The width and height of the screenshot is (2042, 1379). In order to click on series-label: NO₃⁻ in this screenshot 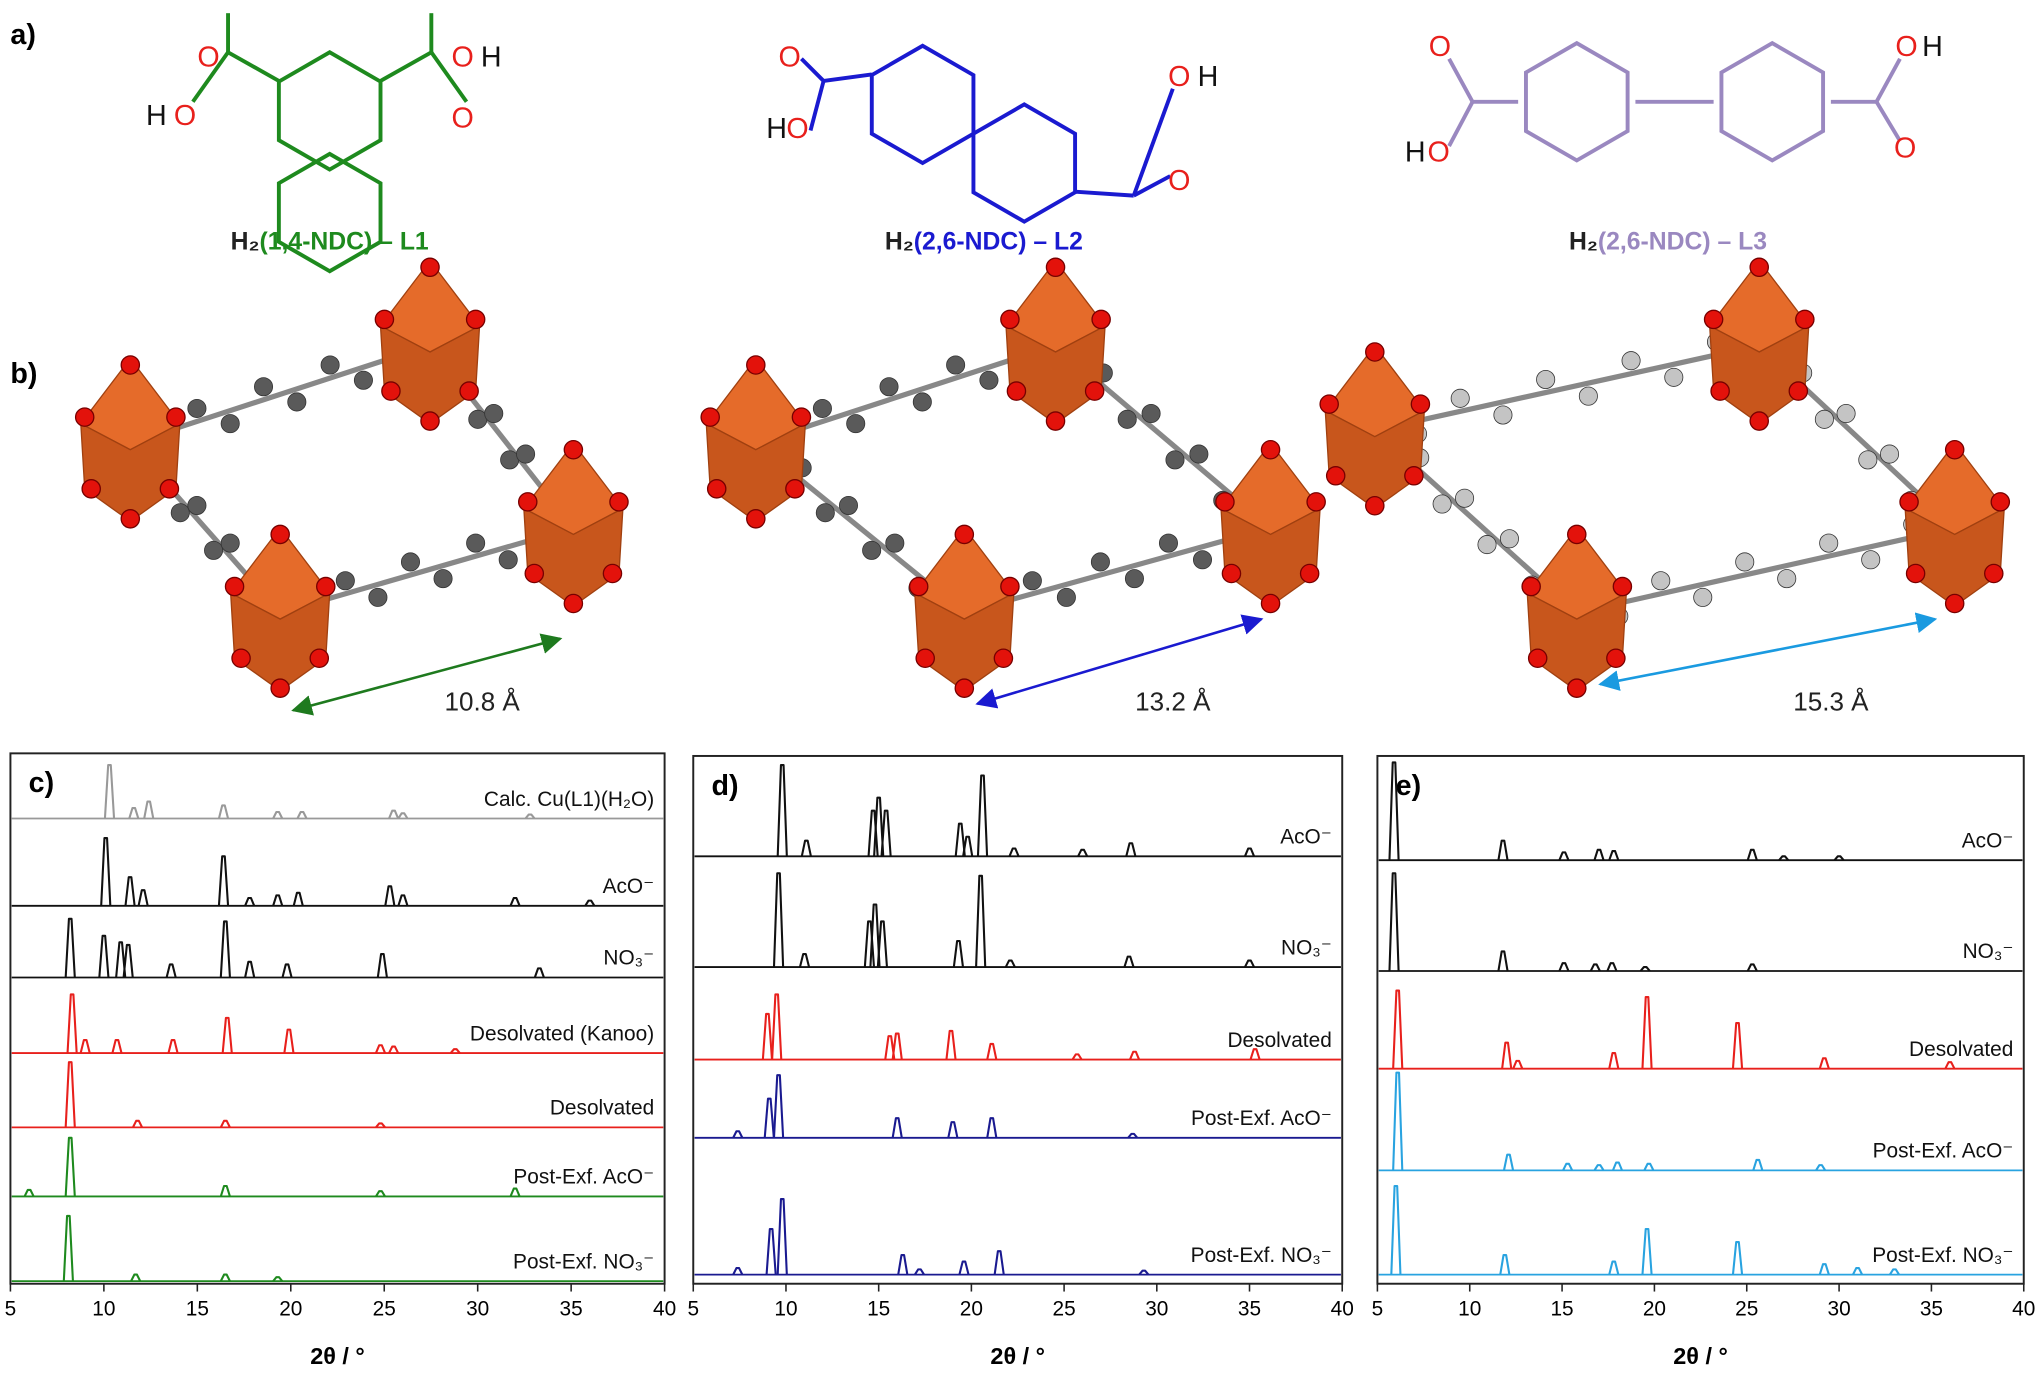, I will do `click(1988, 951)`.